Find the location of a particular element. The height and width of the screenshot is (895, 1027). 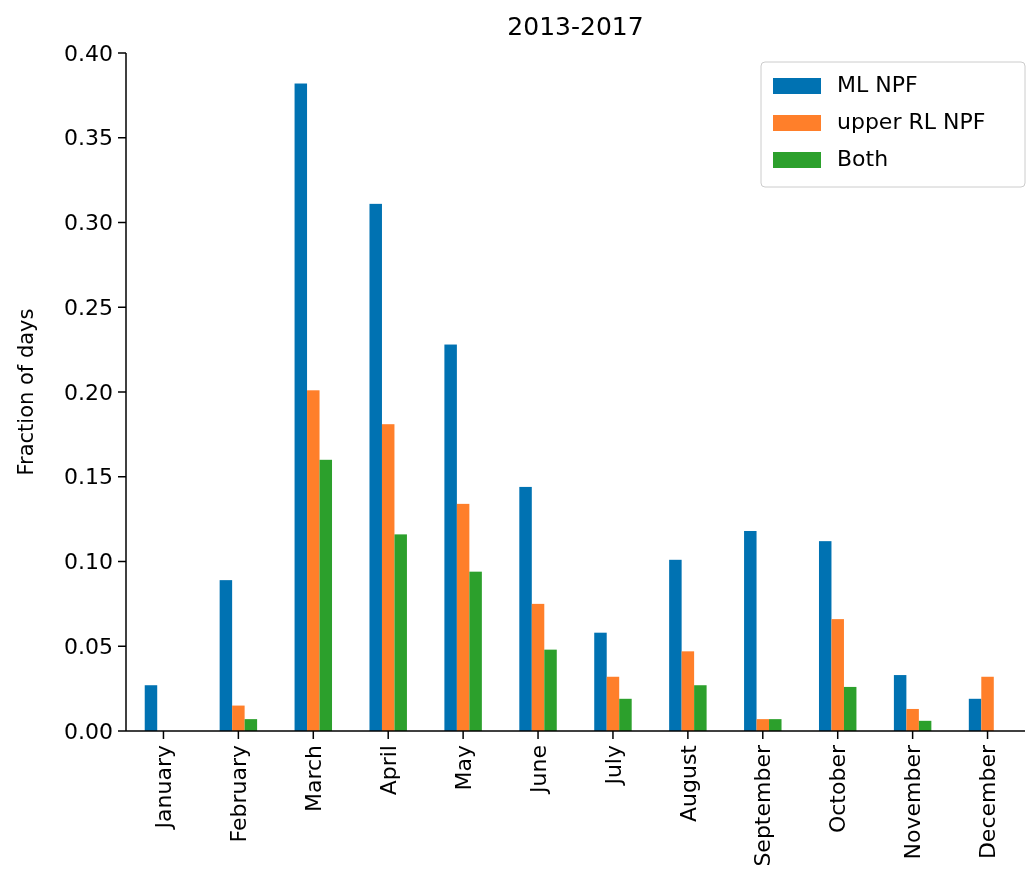

y-tick-label: 0.20 is located at coordinates (88, 392).